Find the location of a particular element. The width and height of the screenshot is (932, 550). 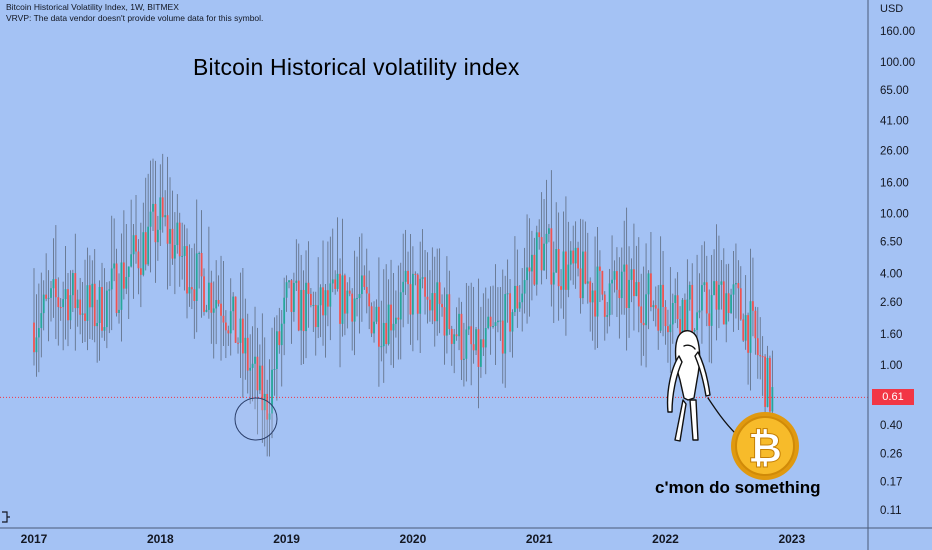

time-axis: 2017 2018 2019 2020 2021 2022 2023 is located at coordinates (413, 539).